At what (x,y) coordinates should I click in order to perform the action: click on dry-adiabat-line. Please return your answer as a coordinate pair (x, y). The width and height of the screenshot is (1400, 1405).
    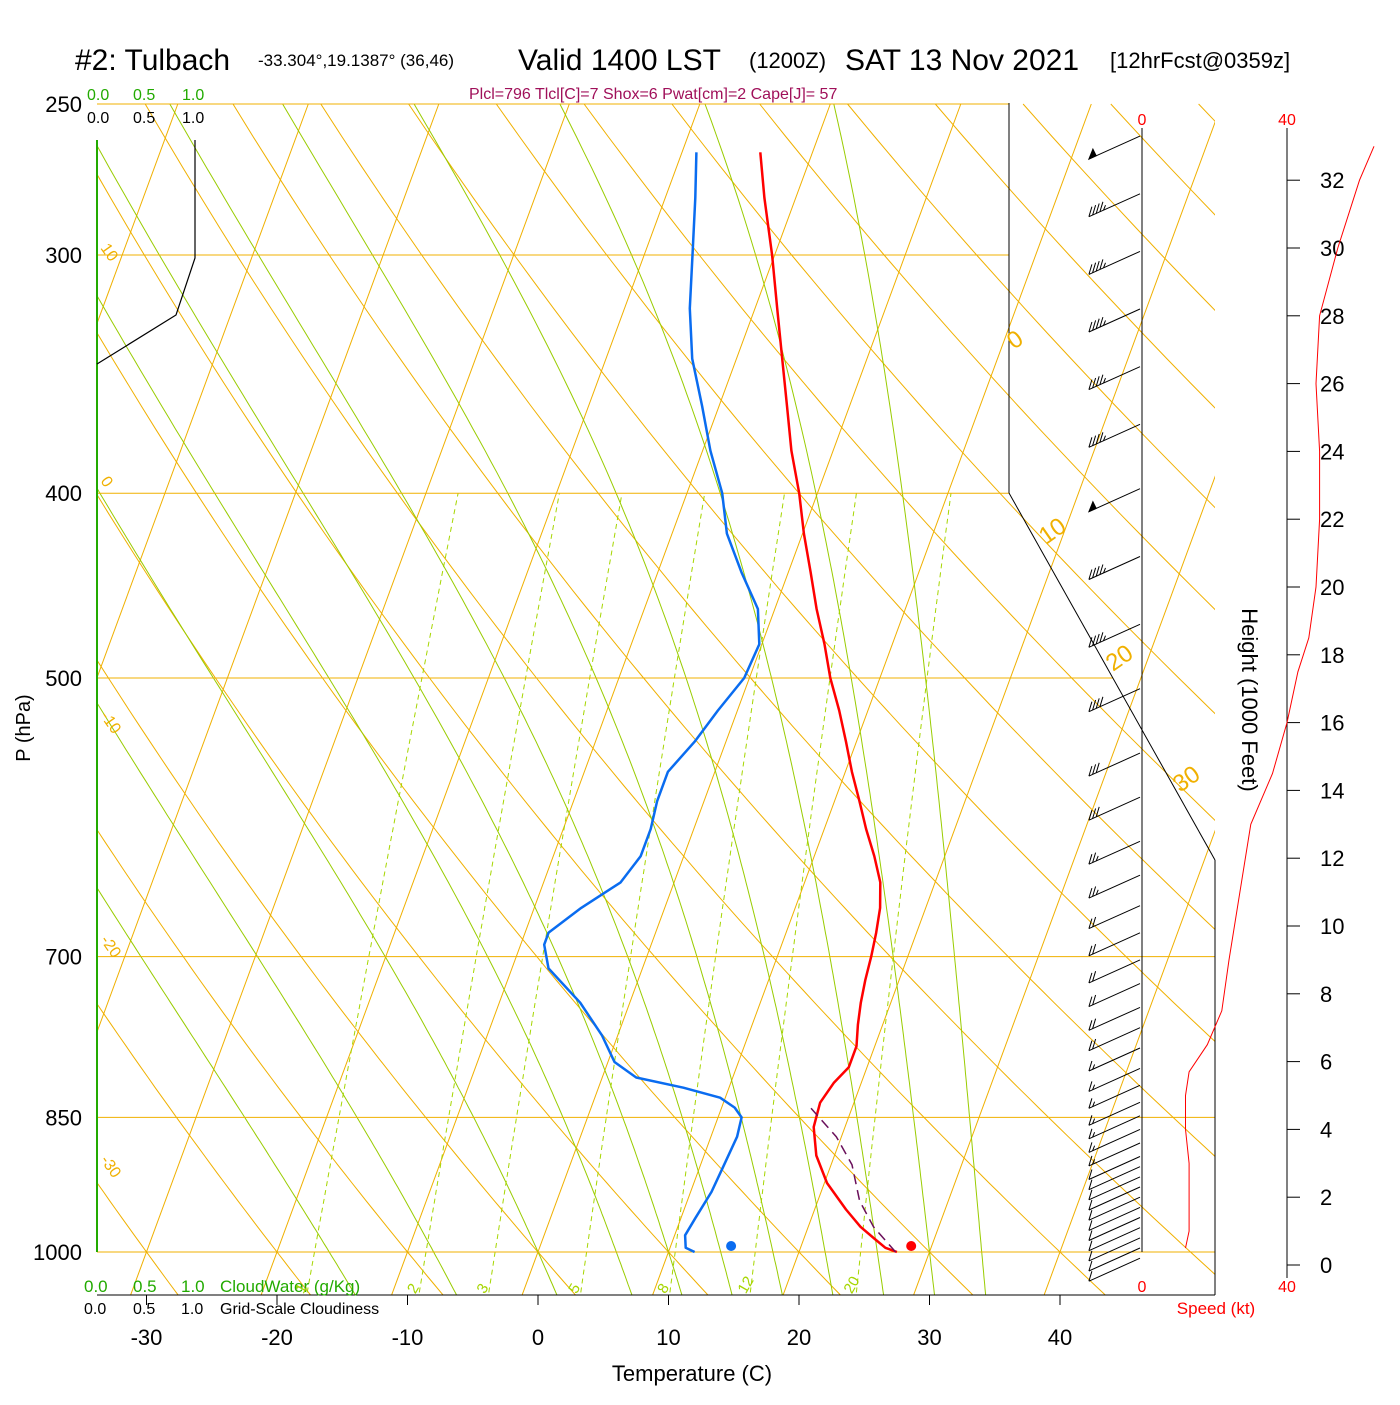
    Looking at the image, I should click on (1299, 717).